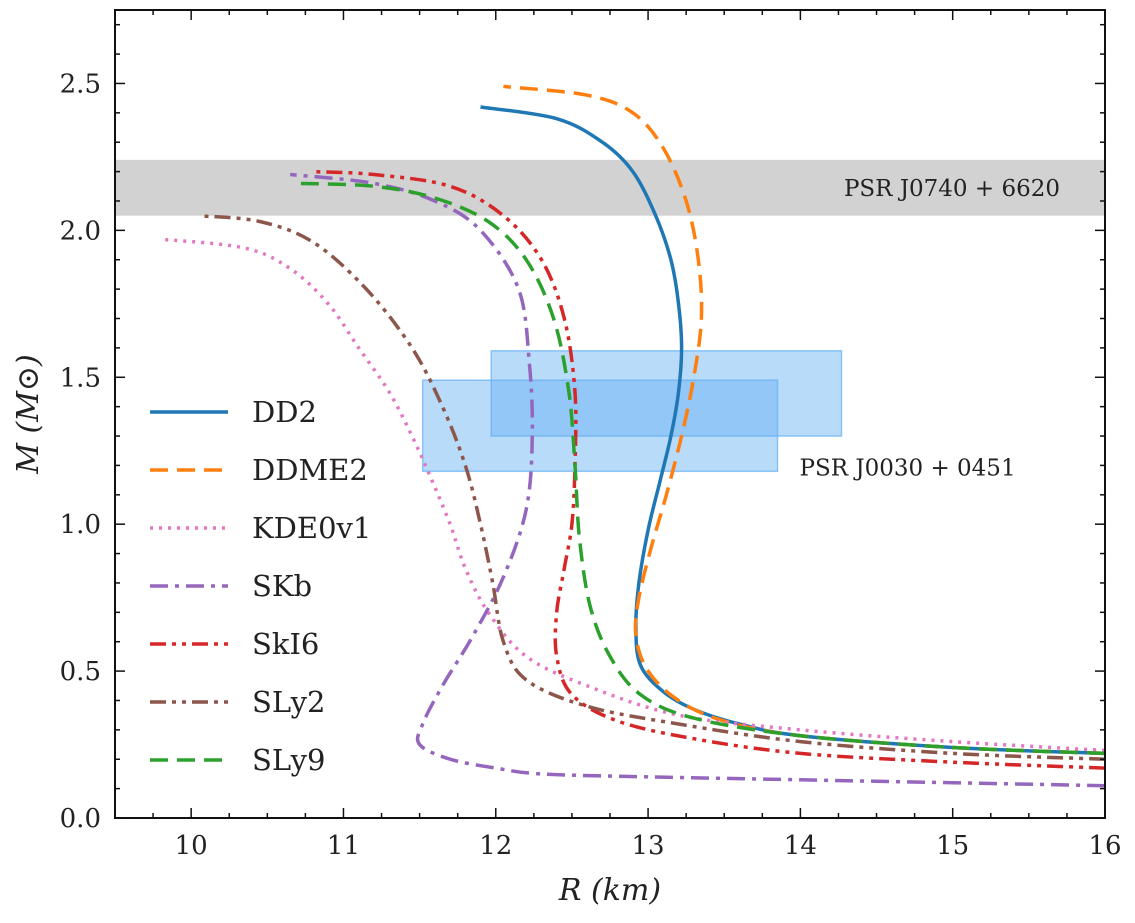  Describe the element at coordinates (80, 672) in the screenshot. I see `y-tick-label: 0.5` at that location.